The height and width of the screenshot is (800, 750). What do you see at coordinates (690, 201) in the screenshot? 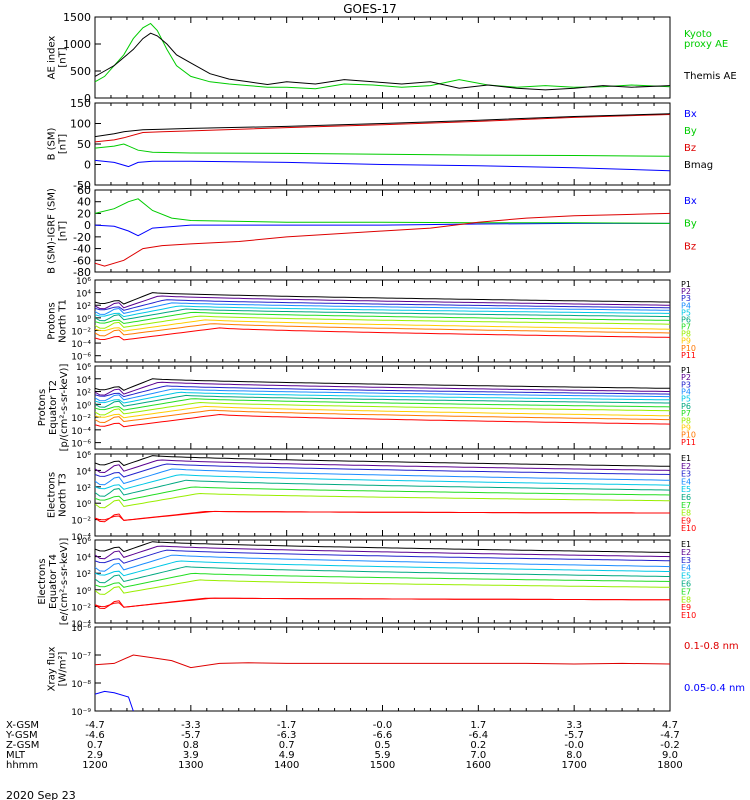
I see `legend-item: Bx` at bounding box center [690, 201].